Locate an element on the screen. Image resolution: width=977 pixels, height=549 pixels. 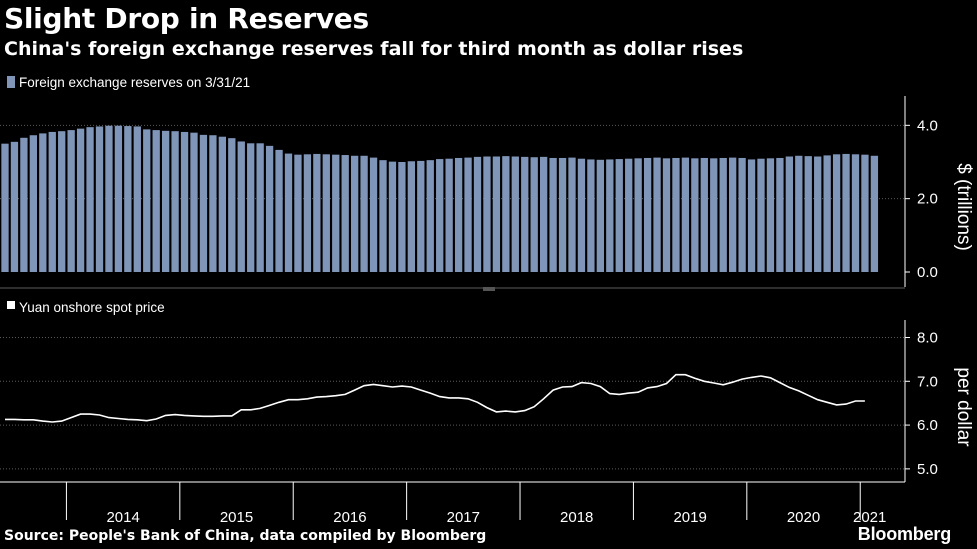
reserves-axis-title: $ (trillions) is located at coordinates (963, 207).